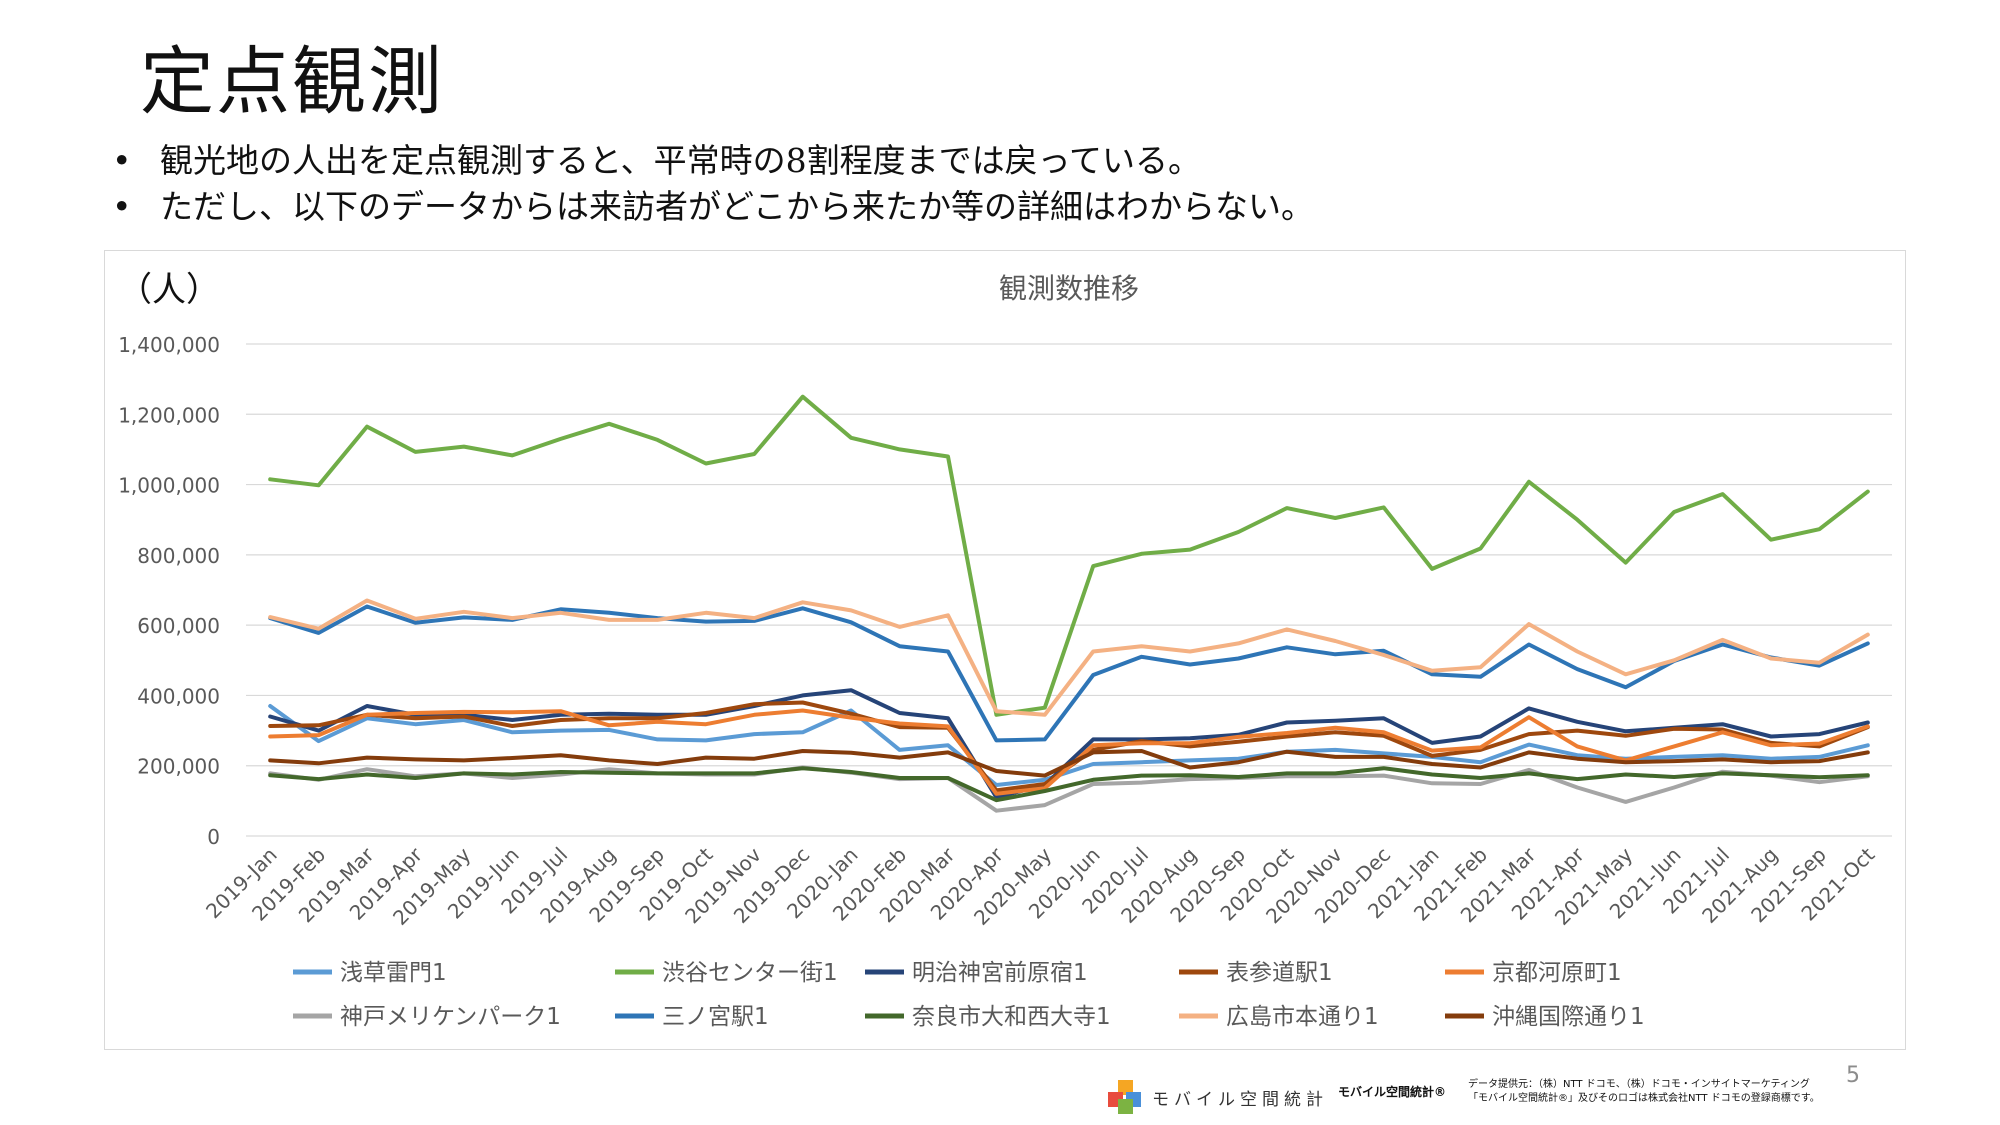 Image resolution: width=2000 pixels, height=1125 pixels. Describe the element at coordinates (450, 1017) in the screenshot. I see `legend-label: 神戸メリケンパーク1` at that location.